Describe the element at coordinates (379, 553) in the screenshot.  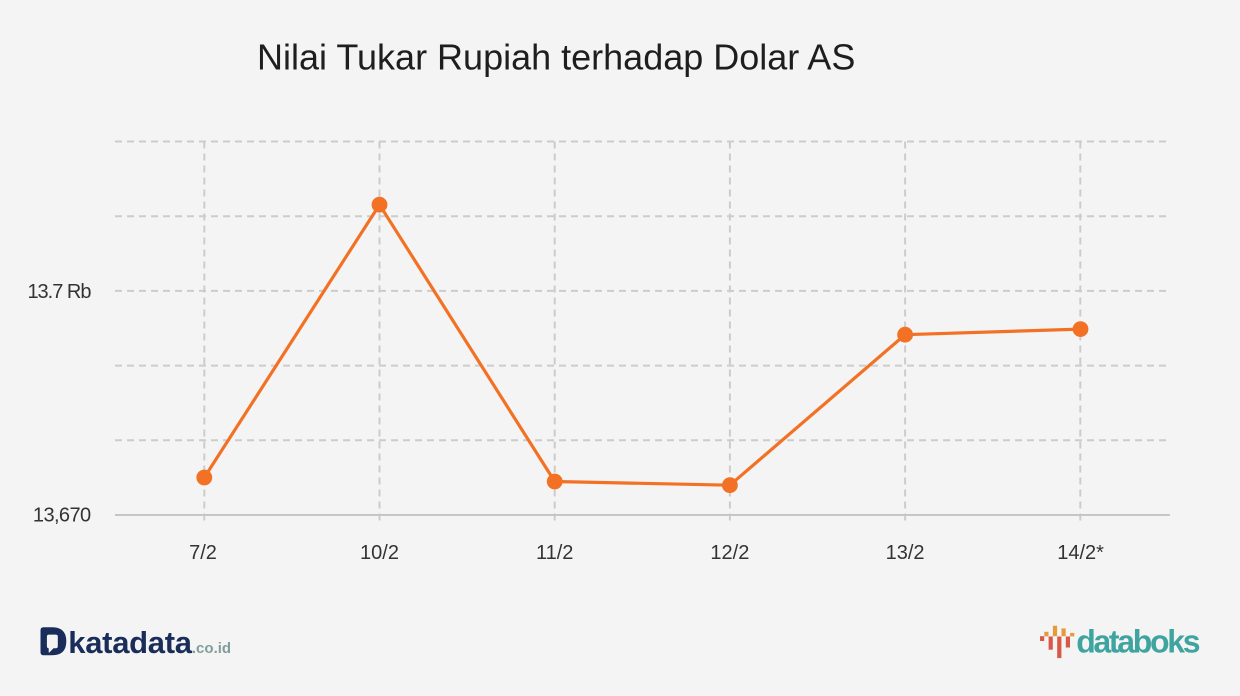
I see `svg-text: 10/2` at that location.